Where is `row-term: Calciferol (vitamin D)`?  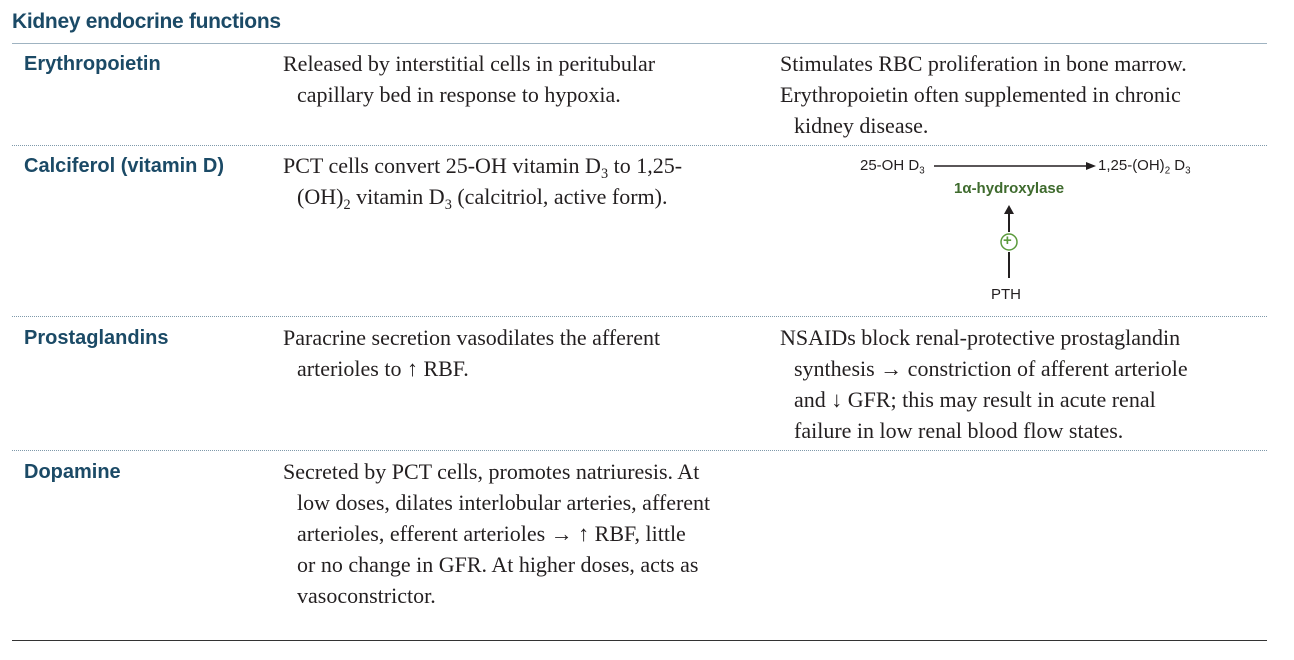
row-term: Calciferol (vitamin D) is located at coordinates (124, 166).